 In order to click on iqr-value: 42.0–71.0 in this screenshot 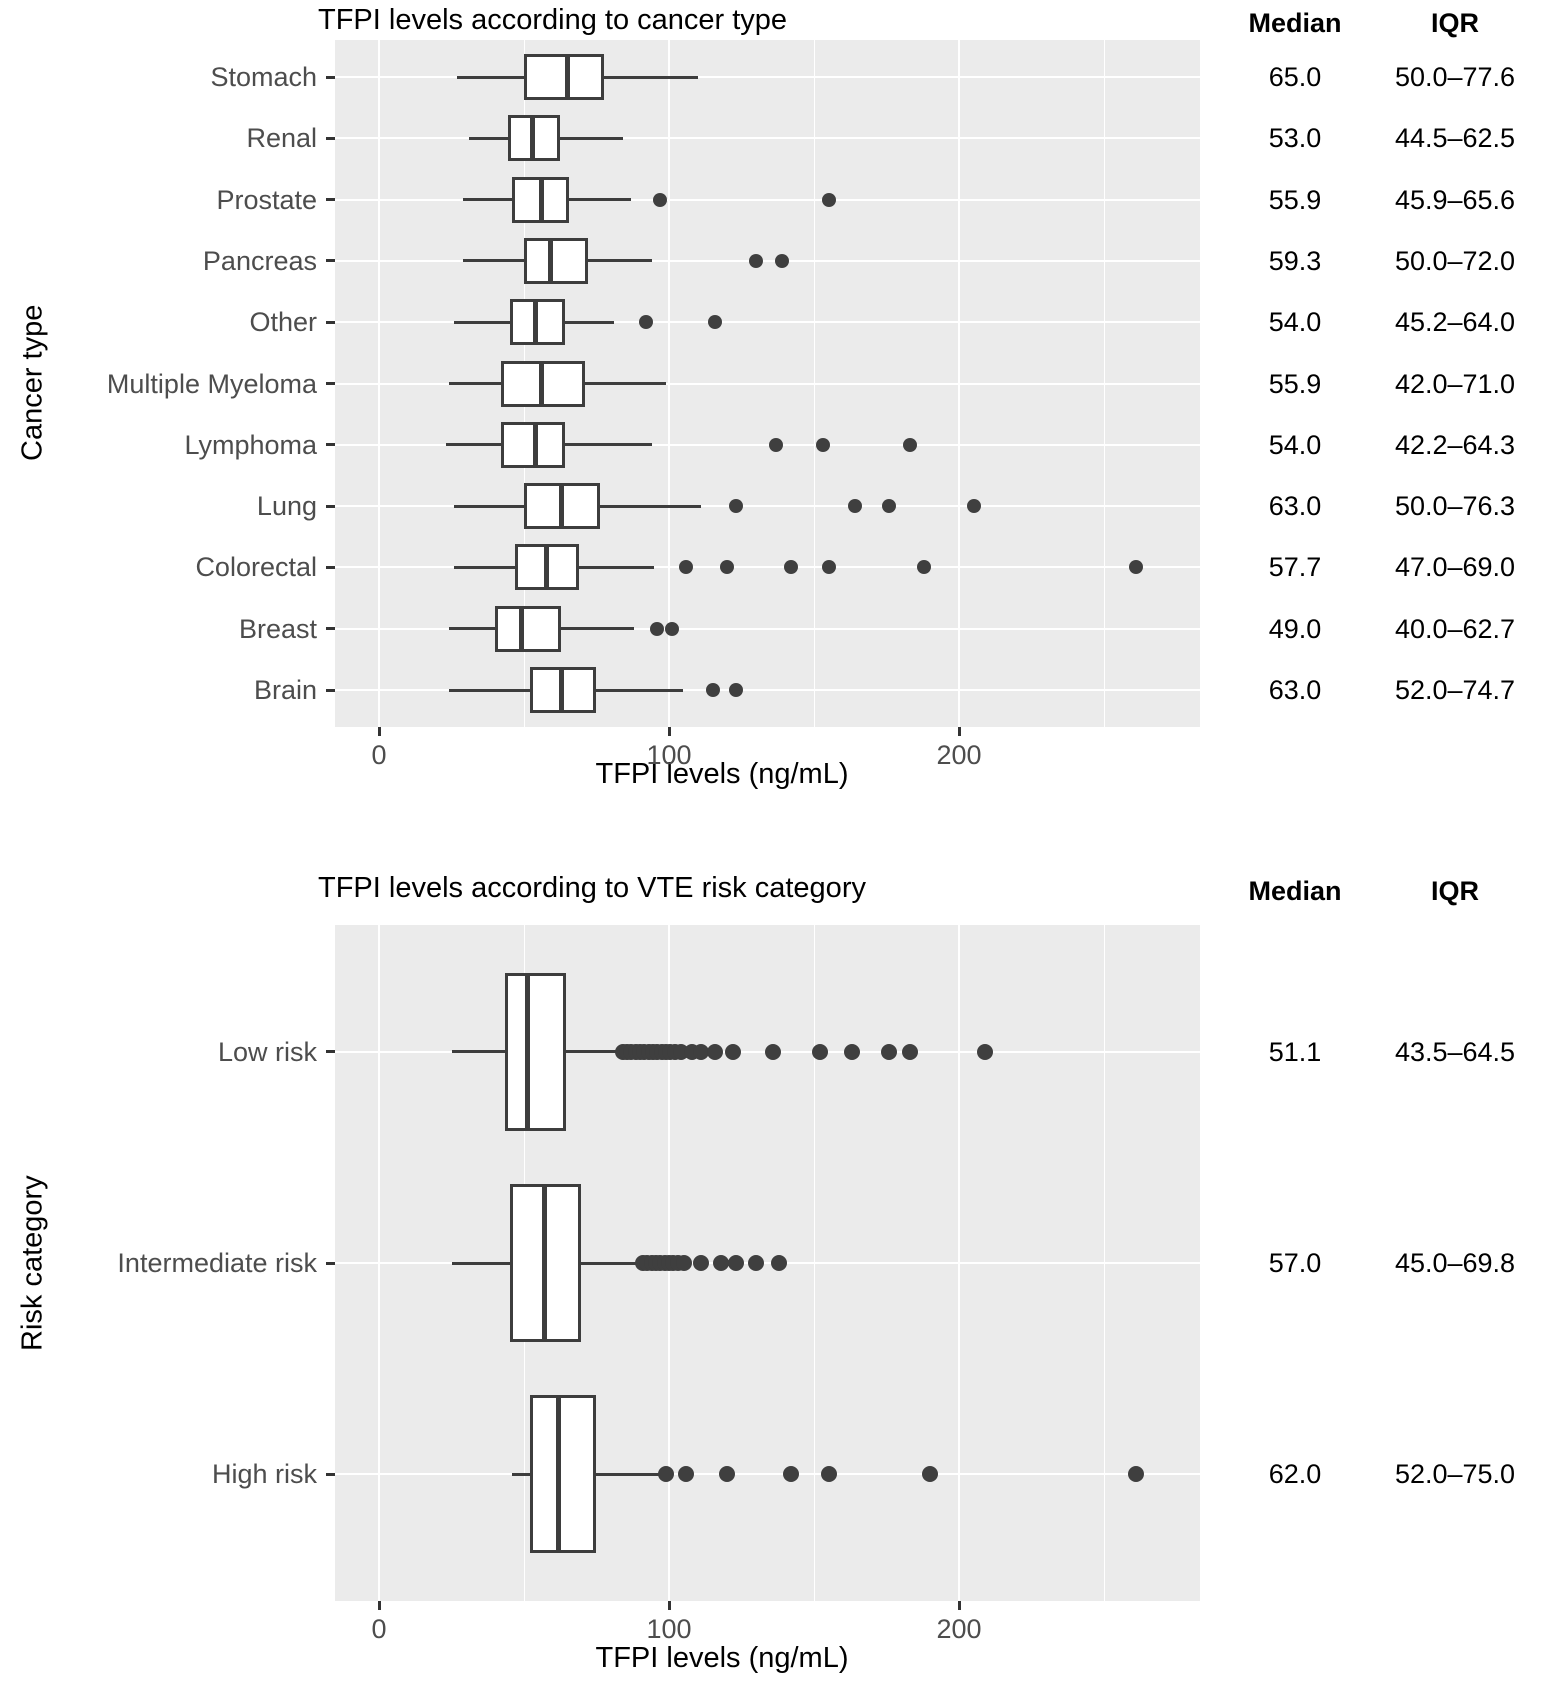, I will do `click(1455, 383)`.